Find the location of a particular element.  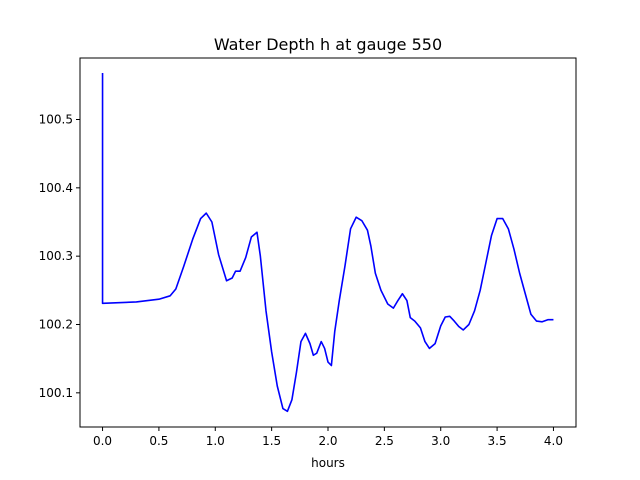

y-tick-label: 100.1 is located at coordinates (56, 393).